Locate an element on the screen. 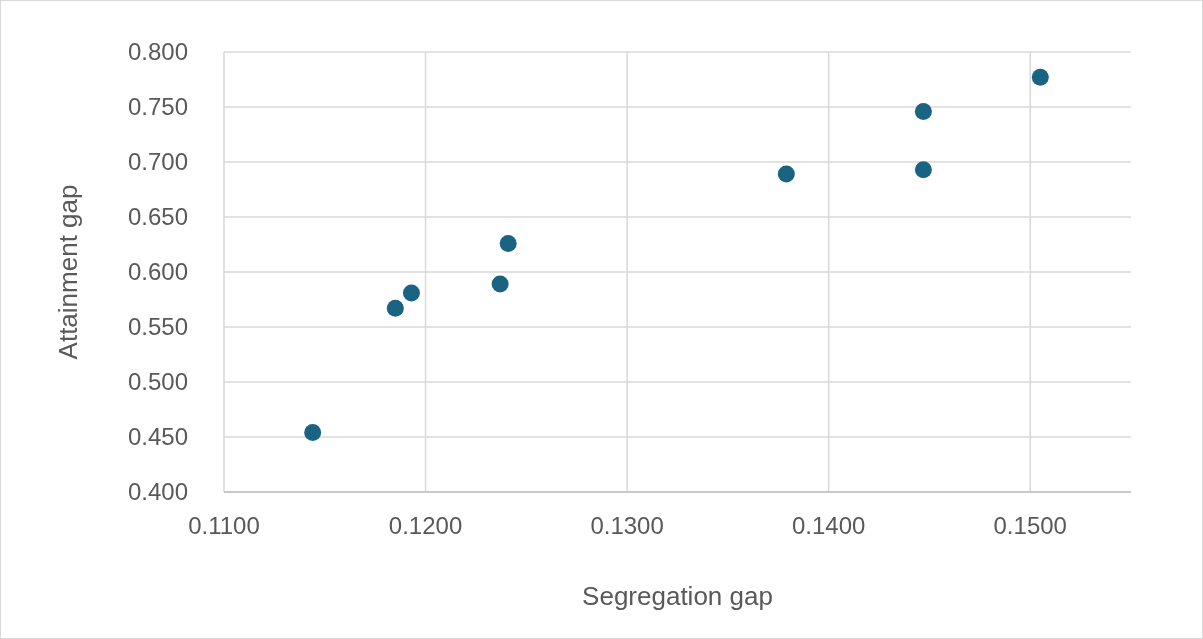 This screenshot has height=639, width=1203. x-tick-label: 0.1100 is located at coordinates (224, 525).